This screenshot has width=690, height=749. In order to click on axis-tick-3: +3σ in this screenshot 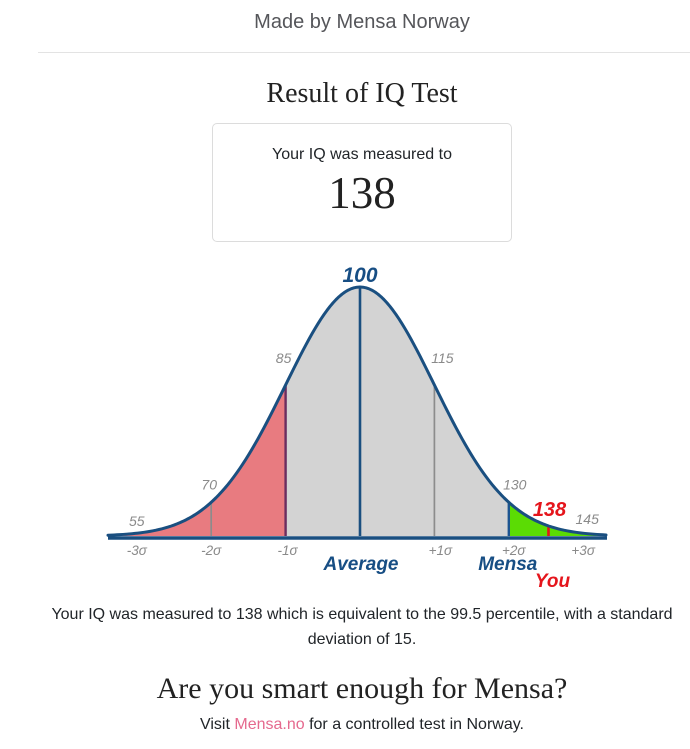, I will do `click(583, 550)`.